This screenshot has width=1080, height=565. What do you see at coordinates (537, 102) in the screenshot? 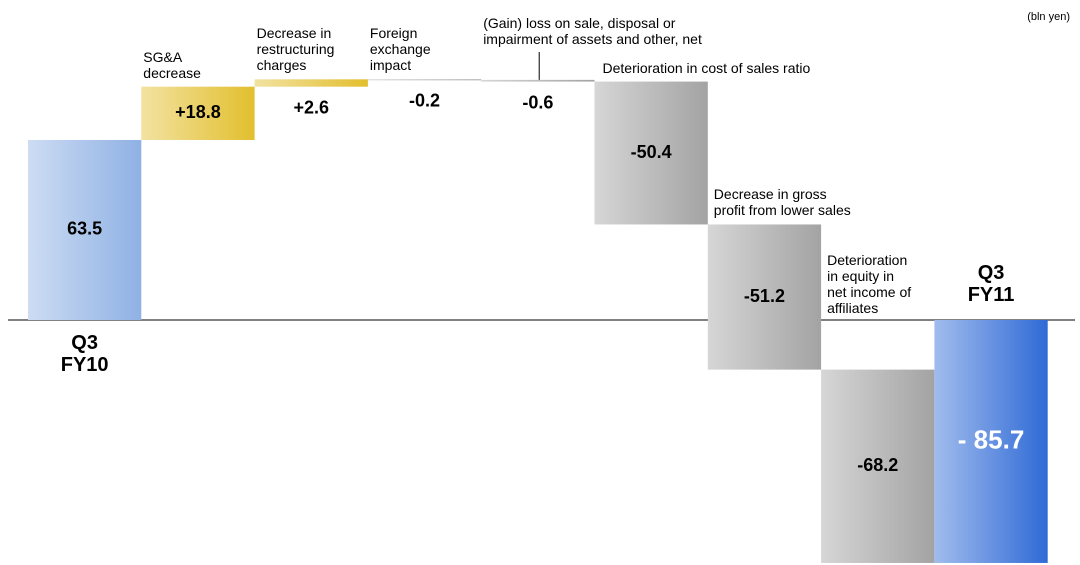
I see `value-label: -0.6` at bounding box center [537, 102].